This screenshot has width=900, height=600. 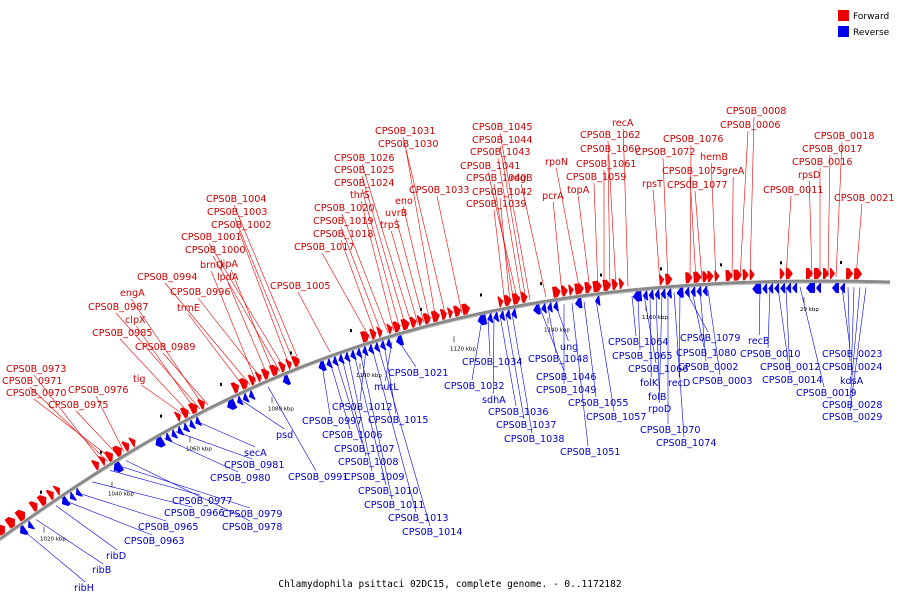 I want to click on forward-gene-label: trpS, so click(x=390, y=225).